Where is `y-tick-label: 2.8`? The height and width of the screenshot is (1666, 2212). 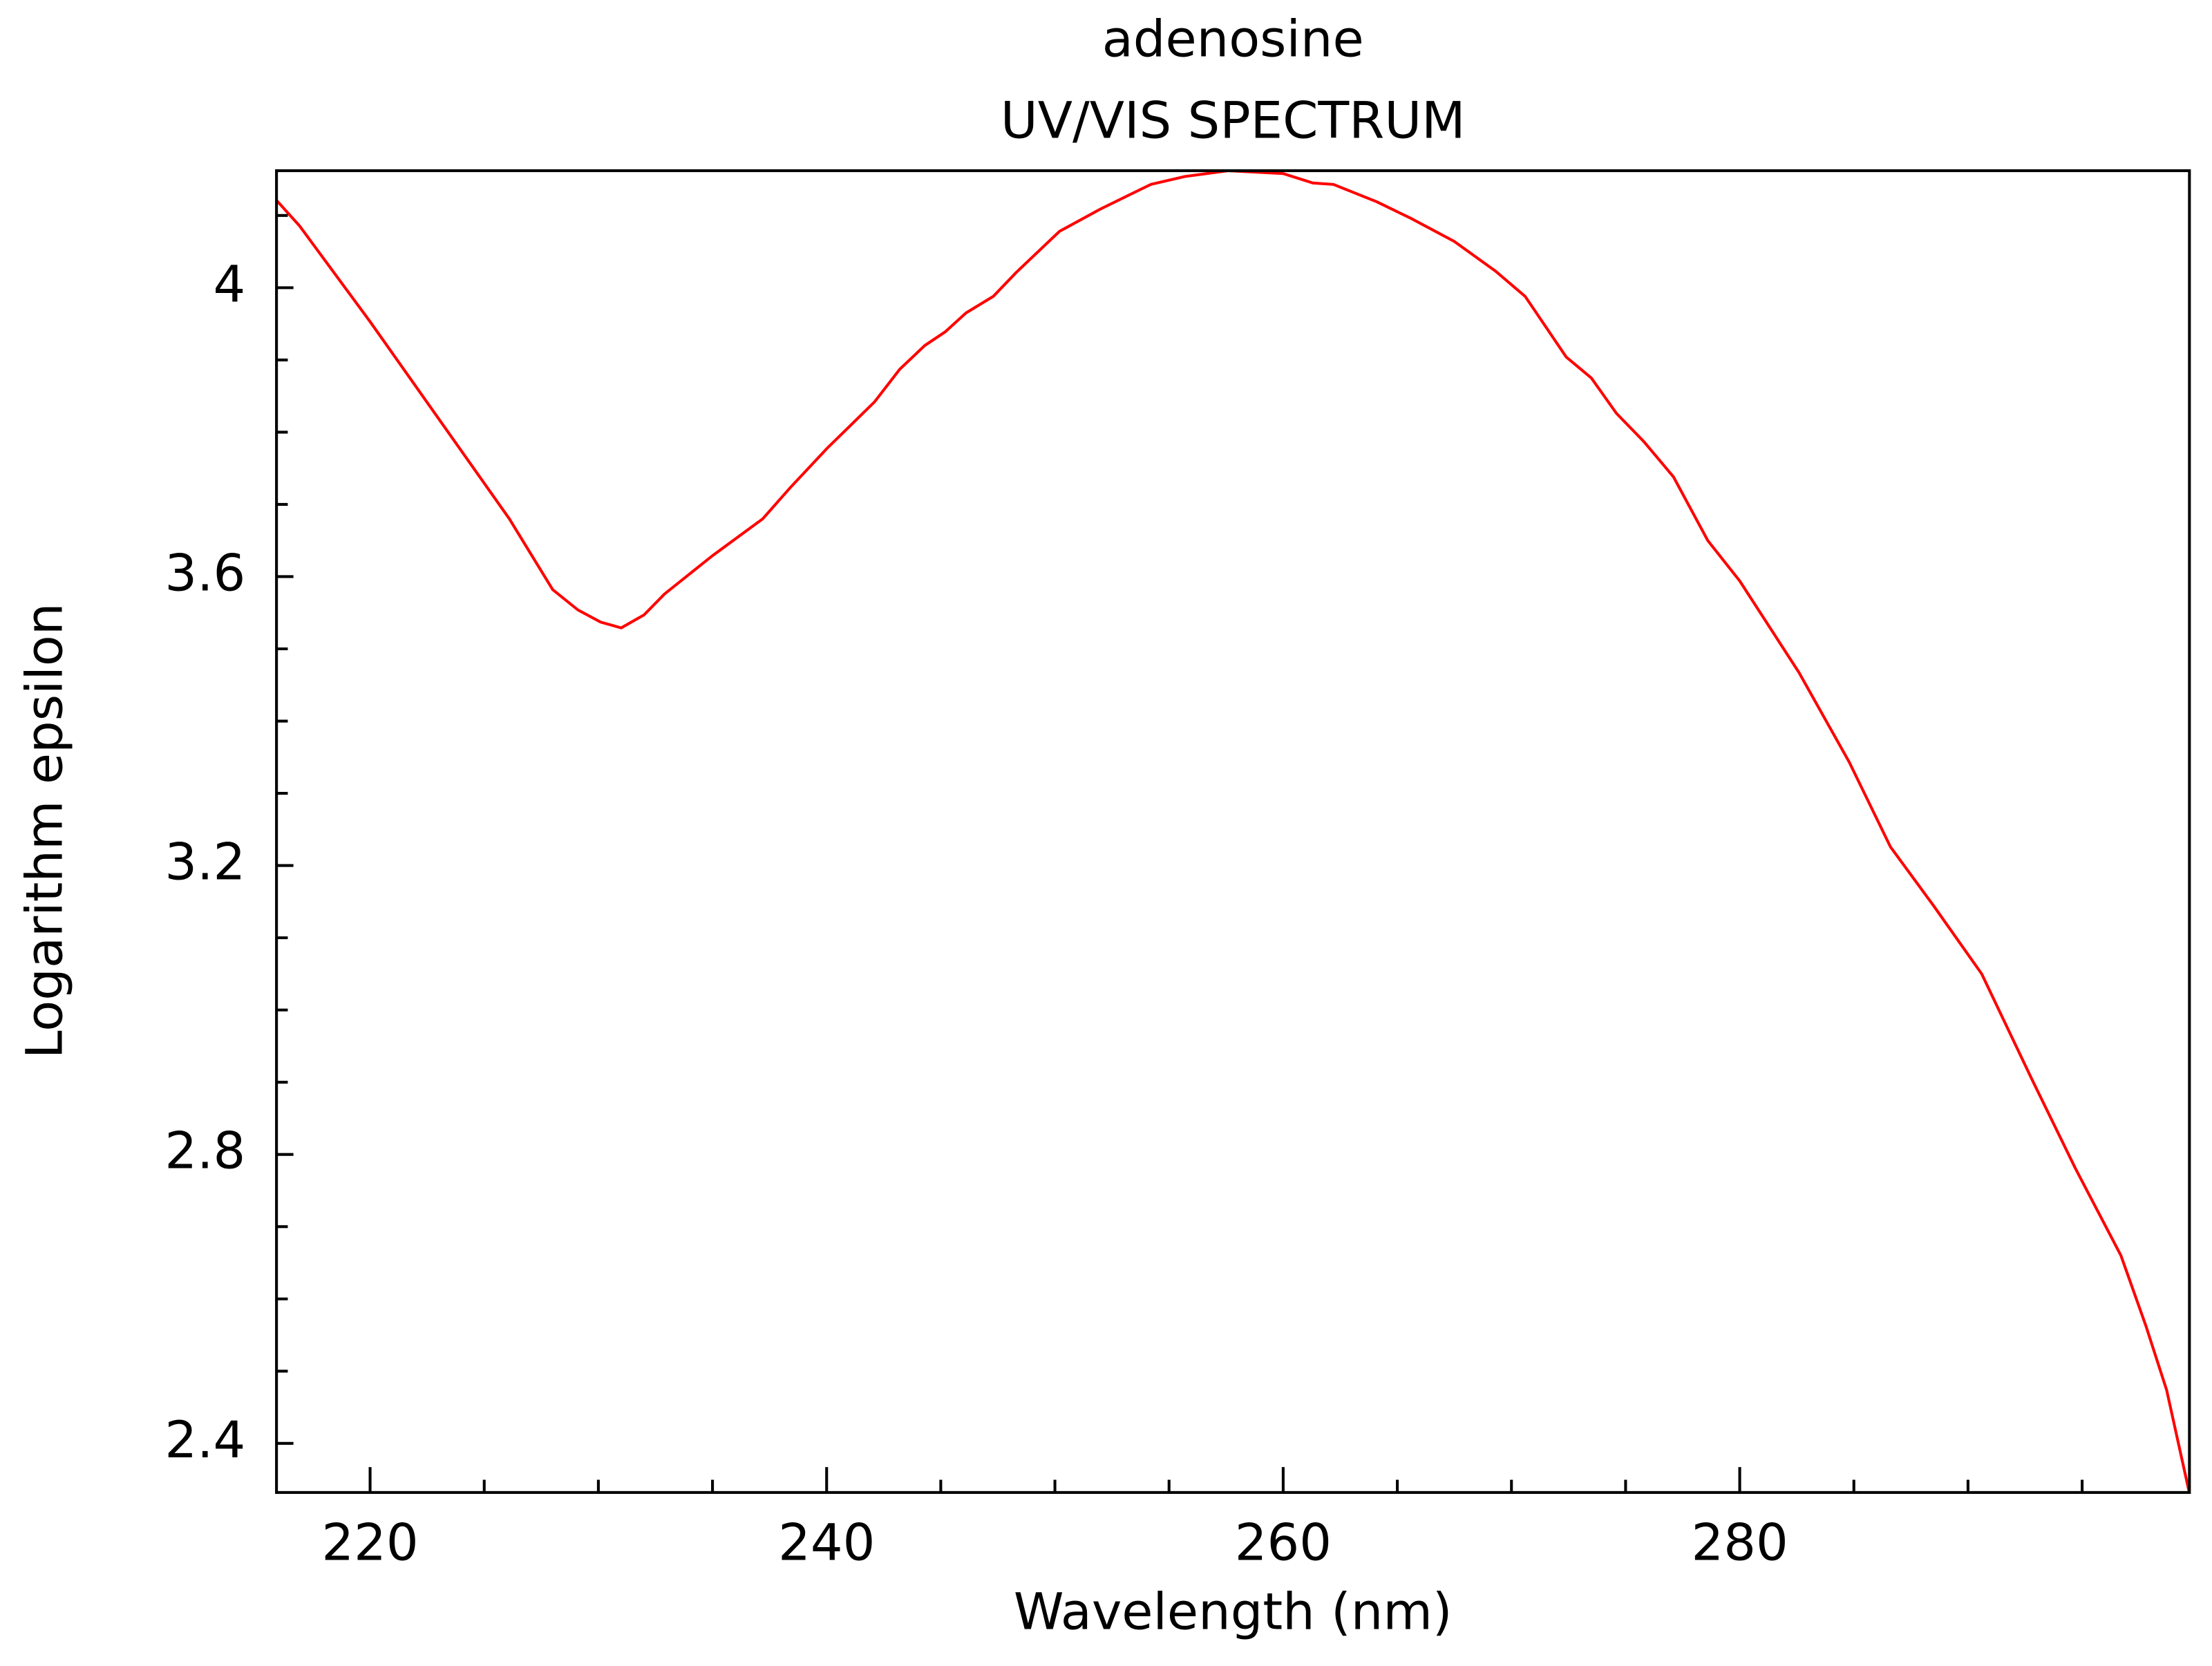 y-tick-label: 2.8 is located at coordinates (204, 1151).